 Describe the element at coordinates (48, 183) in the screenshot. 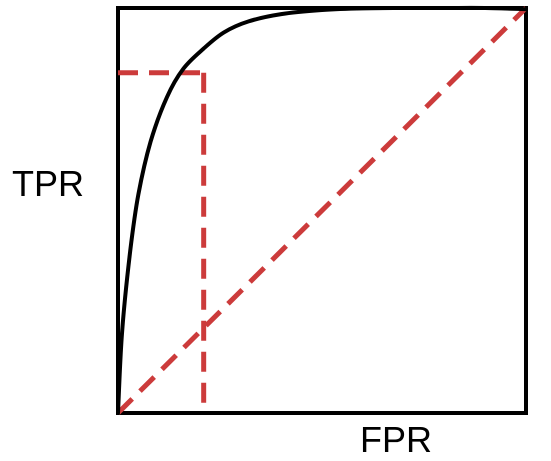

I see `y-axis-label: TPR` at that location.